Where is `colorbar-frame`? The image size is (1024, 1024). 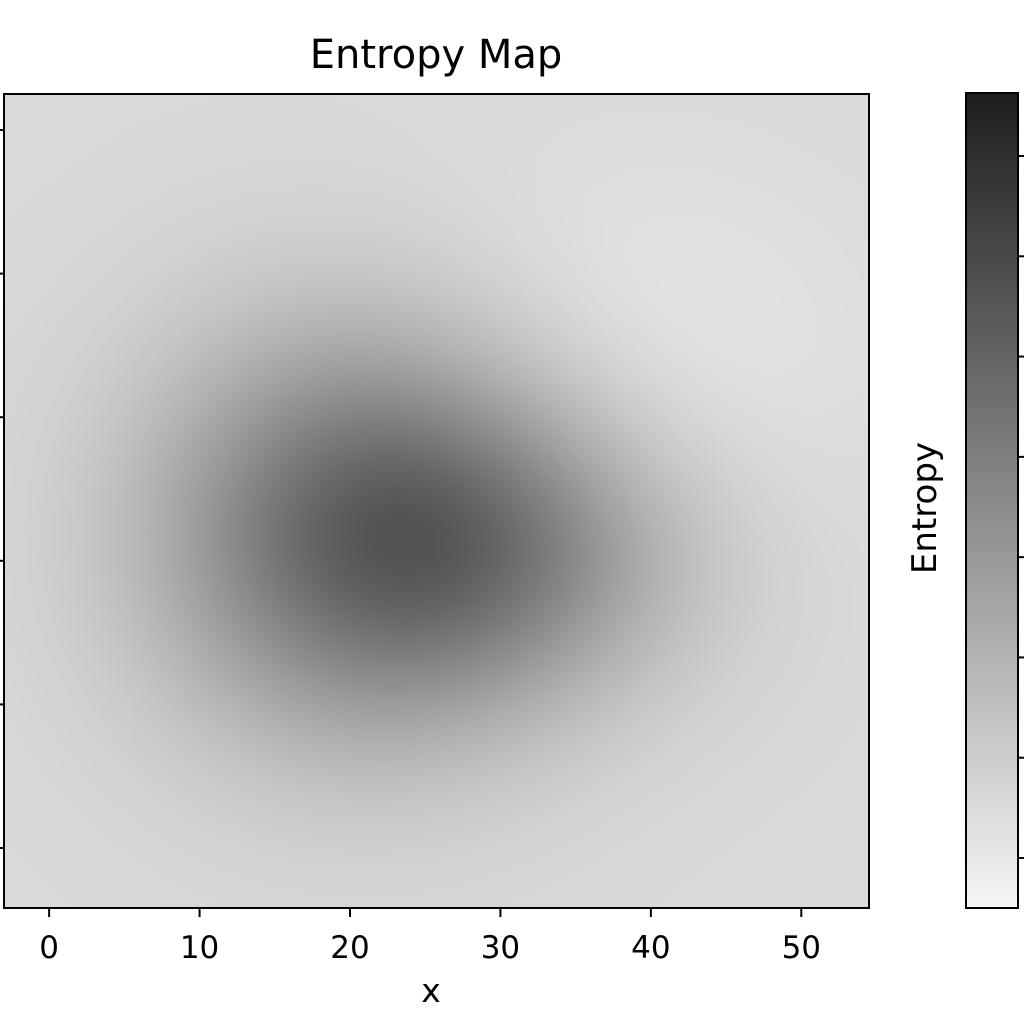 colorbar-frame is located at coordinates (992, 500).